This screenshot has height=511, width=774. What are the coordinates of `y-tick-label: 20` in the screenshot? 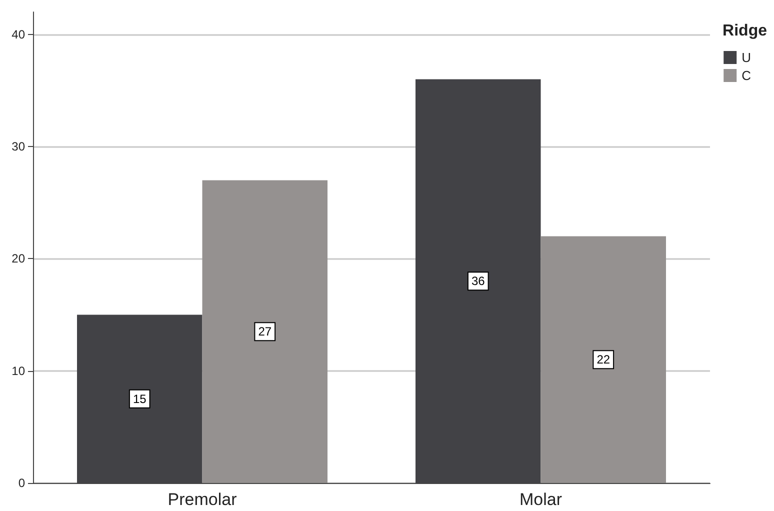 It's located at (19, 259).